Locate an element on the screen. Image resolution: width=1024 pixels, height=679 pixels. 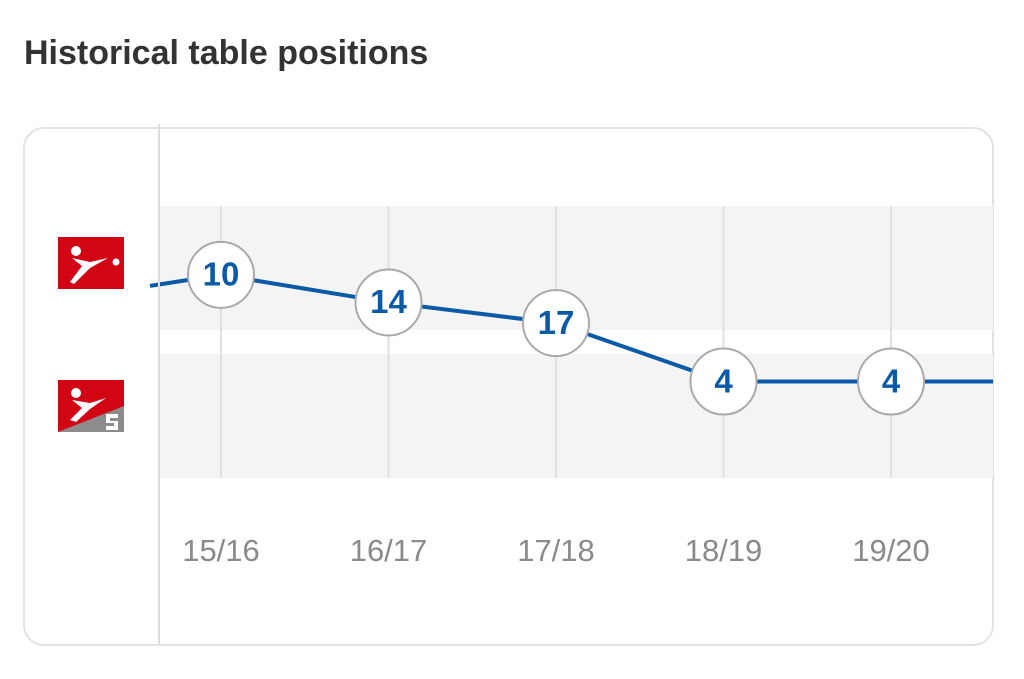
point-label: 10 is located at coordinates (221, 274).